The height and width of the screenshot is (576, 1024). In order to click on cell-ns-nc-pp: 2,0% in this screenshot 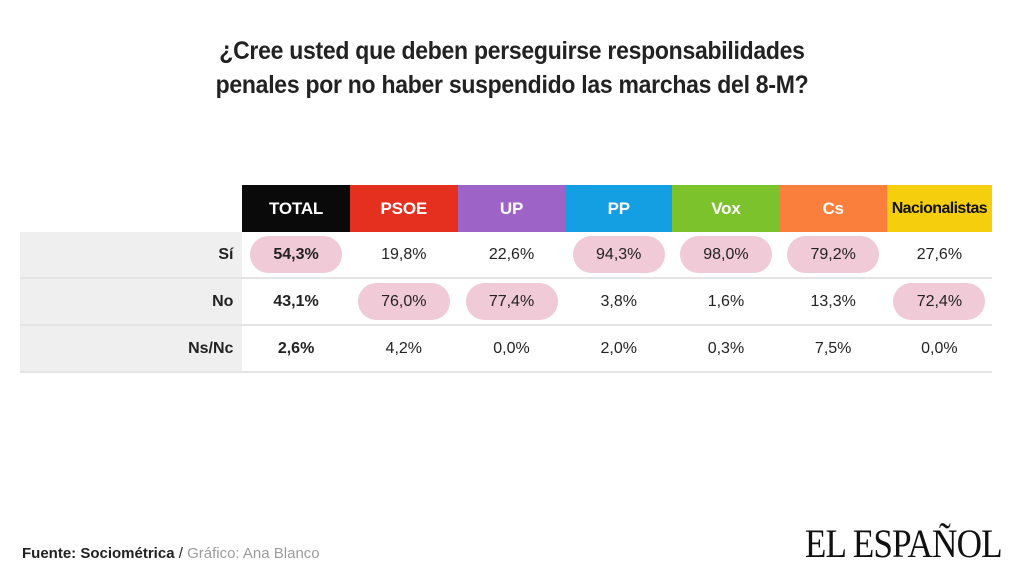, I will do `click(619, 349)`.